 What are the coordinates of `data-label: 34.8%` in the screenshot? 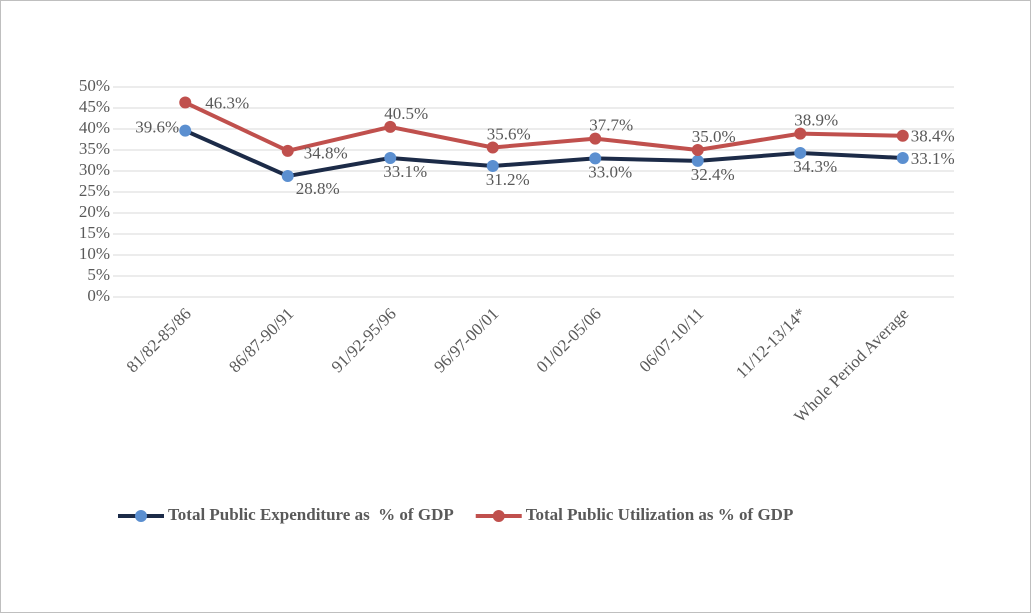 It's located at (326, 153).